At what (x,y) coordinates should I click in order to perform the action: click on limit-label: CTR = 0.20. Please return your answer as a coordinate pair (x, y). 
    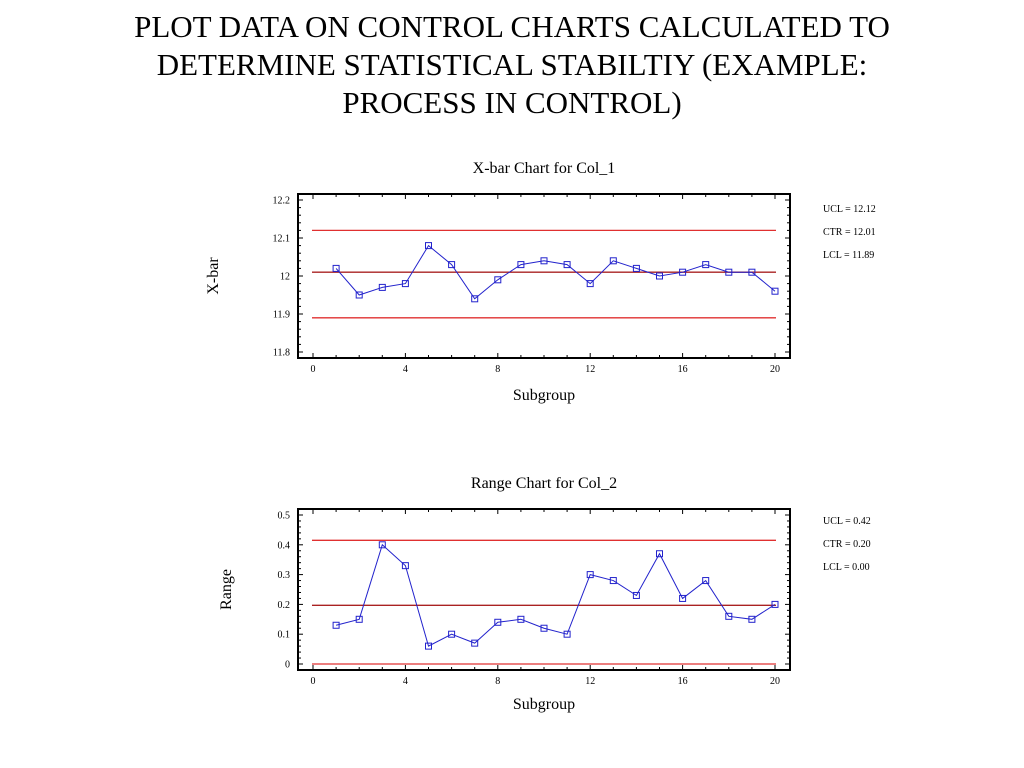
    Looking at the image, I should click on (847, 544).